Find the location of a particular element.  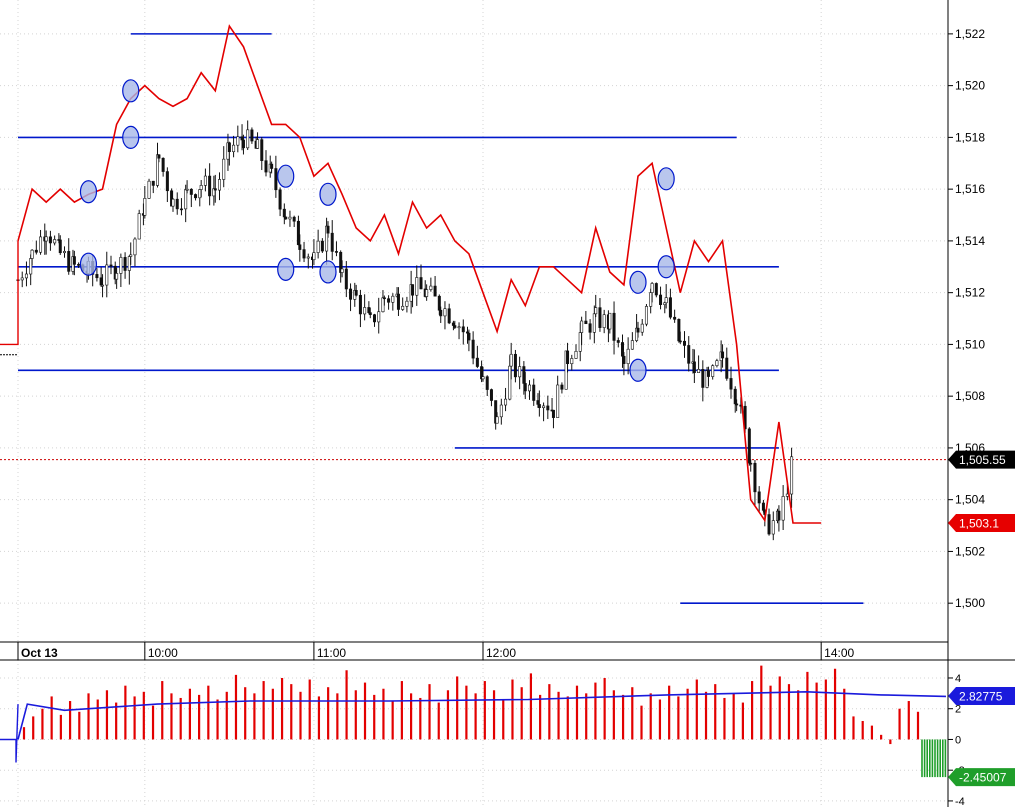

axis-value-tag-bg is located at coordinates (981, 695).